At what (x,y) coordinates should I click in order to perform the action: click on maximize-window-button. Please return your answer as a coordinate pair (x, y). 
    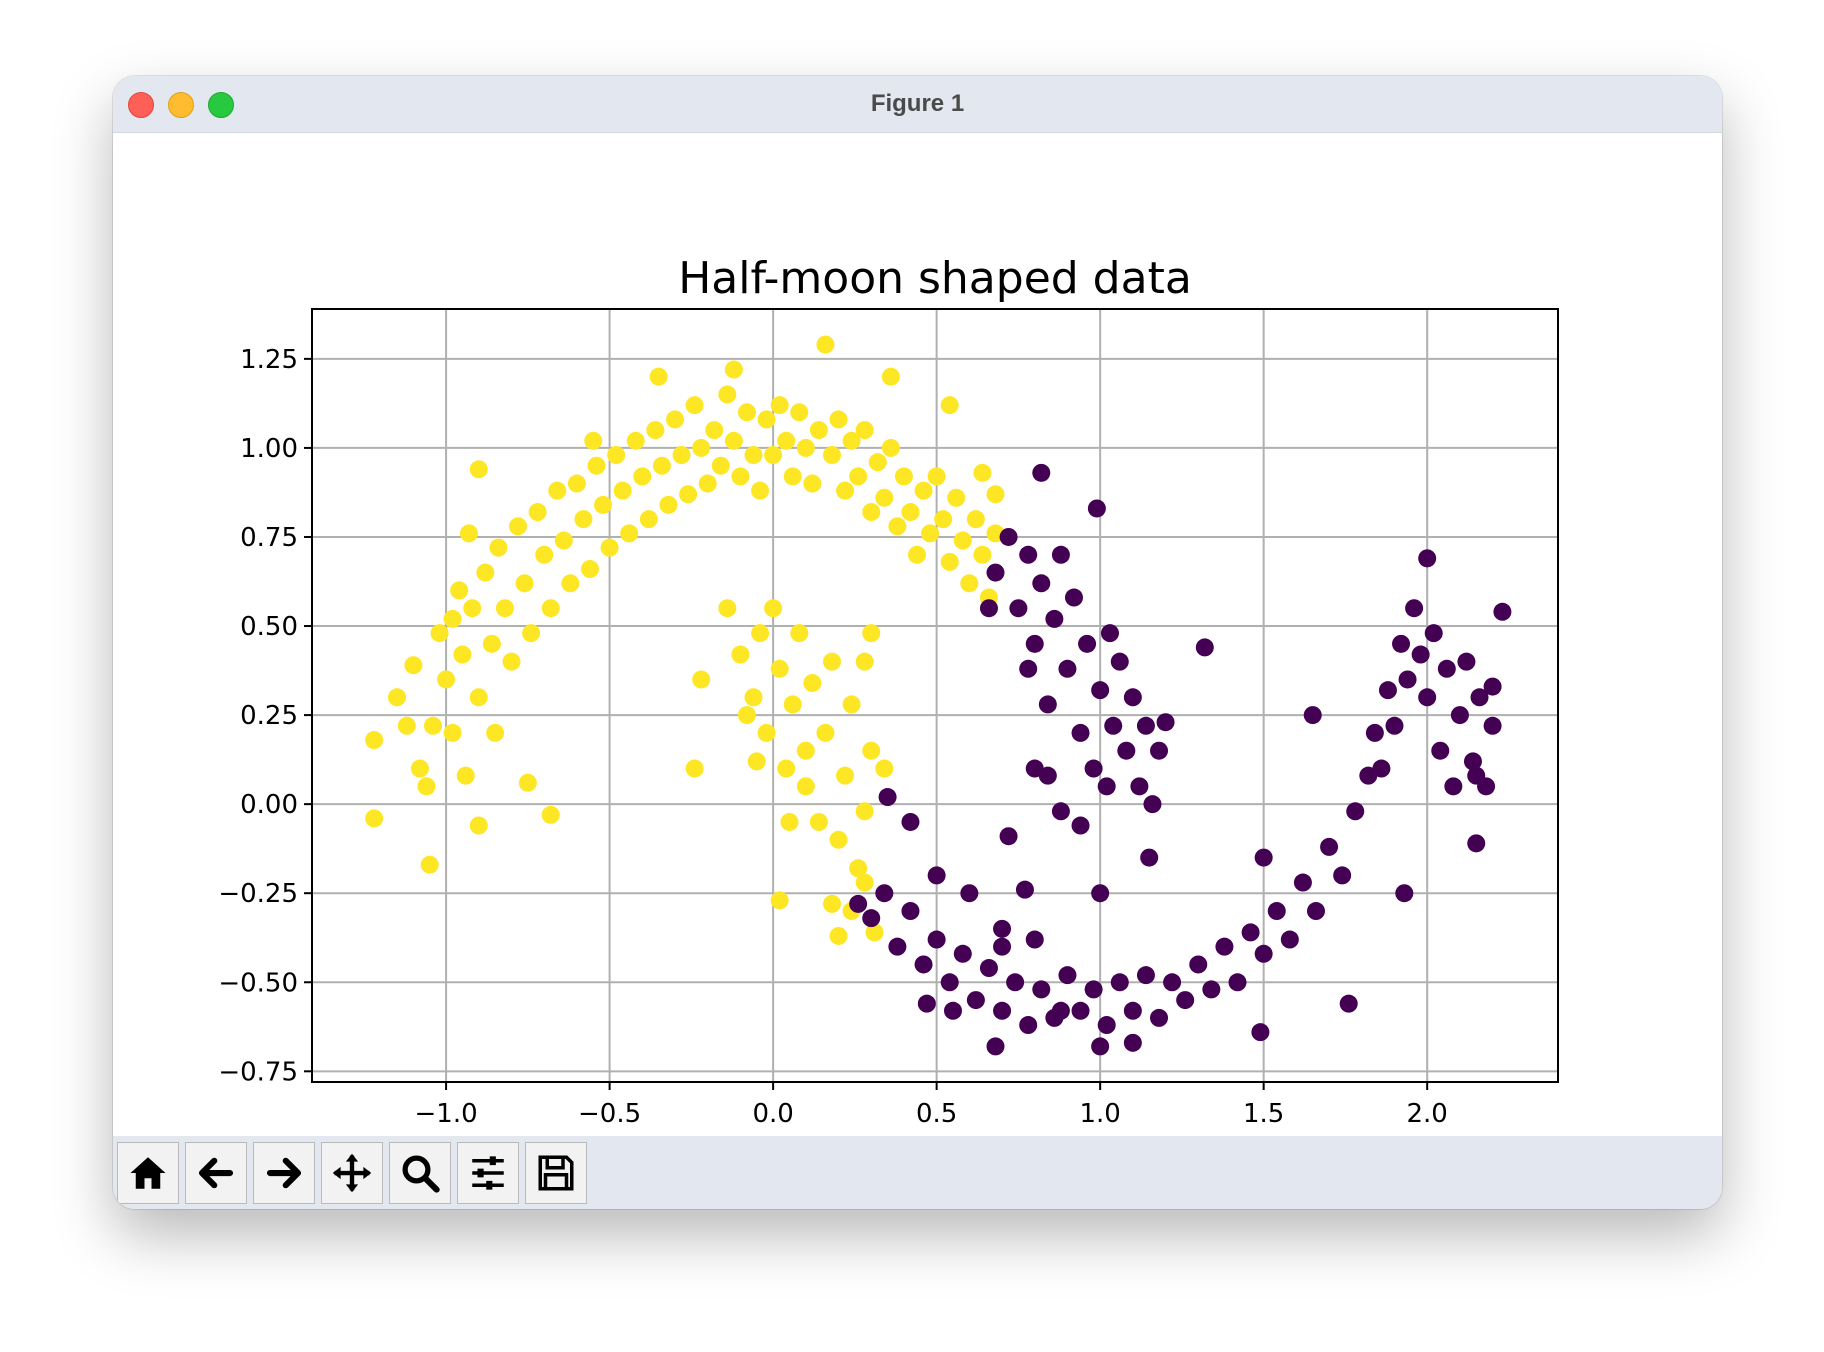
    Looking at the image, I should click on (221, 105).